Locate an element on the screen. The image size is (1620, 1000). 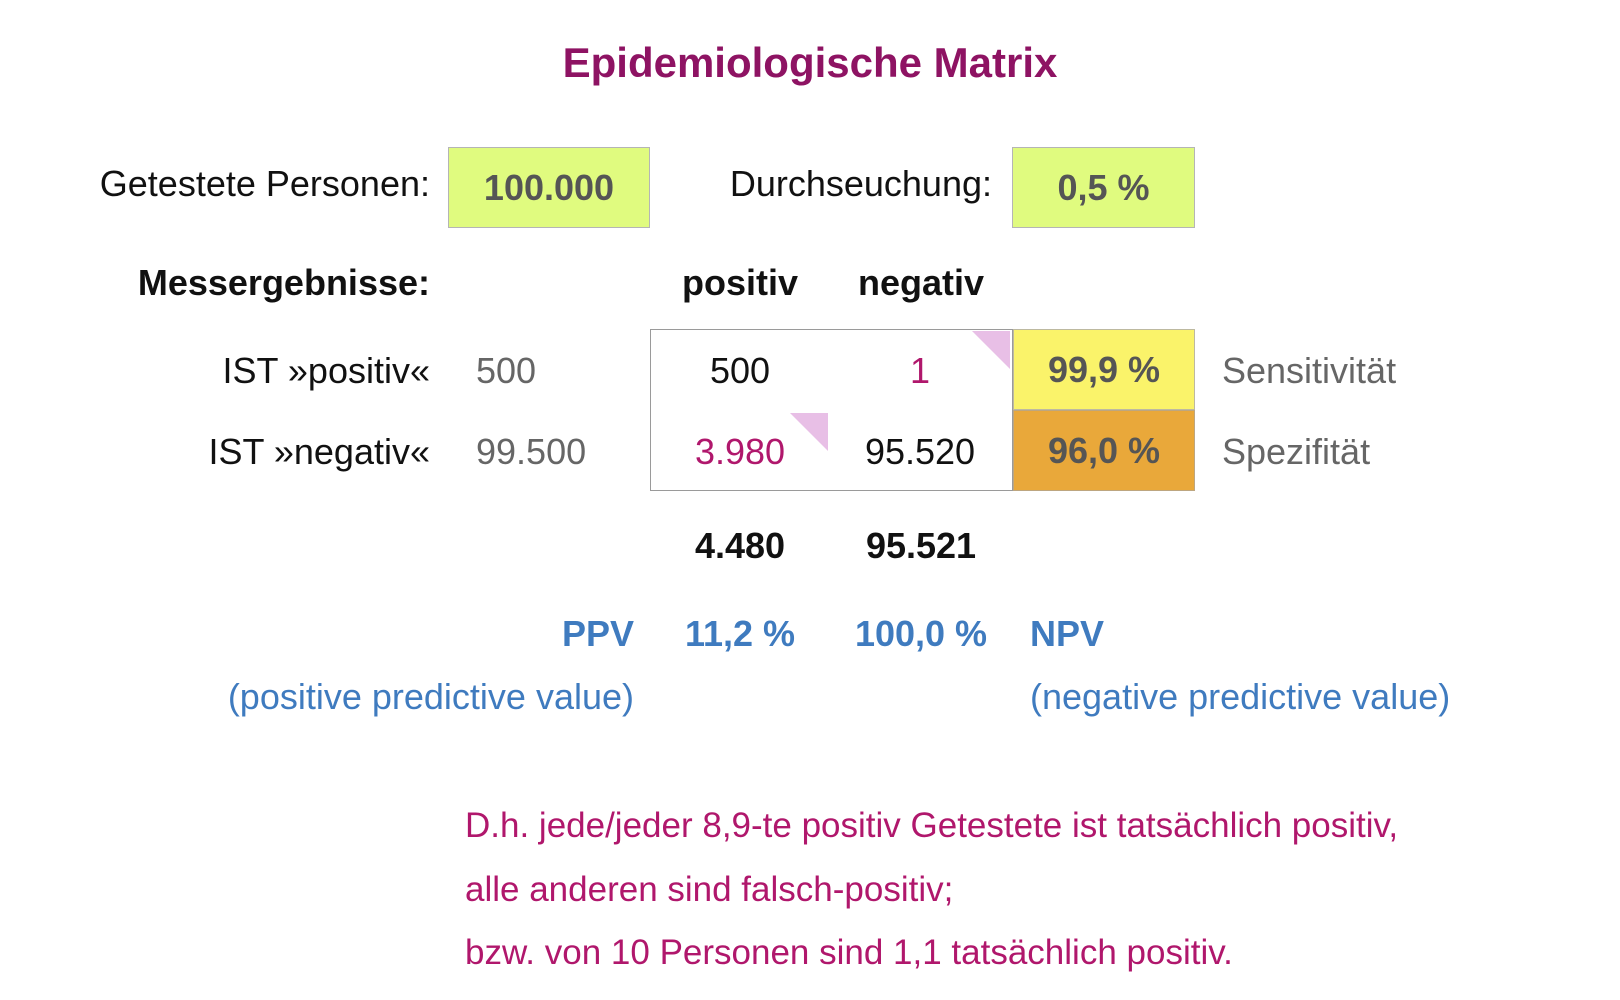
note-line-2: alle anderen sind falsch-positiv; is located at coordinates (709, 889).